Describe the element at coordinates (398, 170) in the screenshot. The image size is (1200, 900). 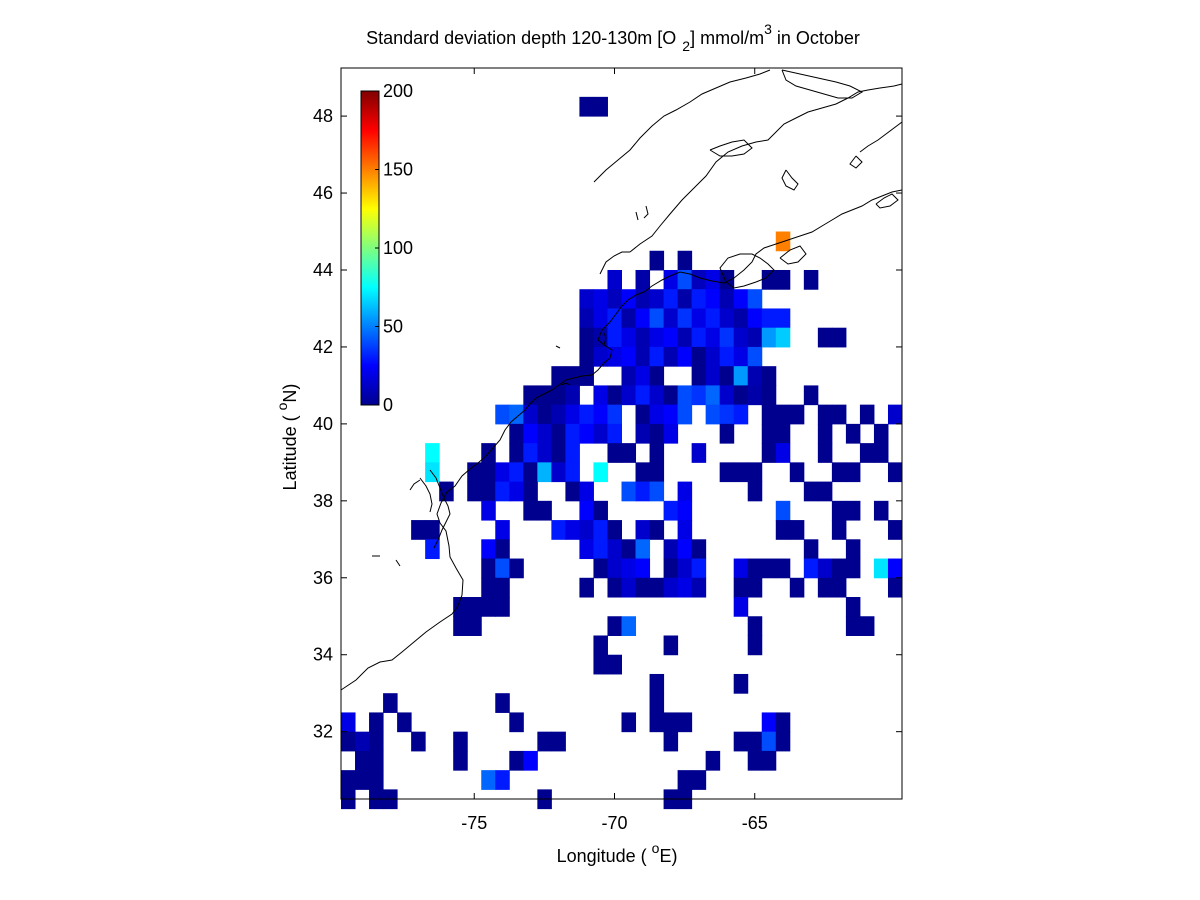
I see `colorbar-tick-label: 150` at that location.